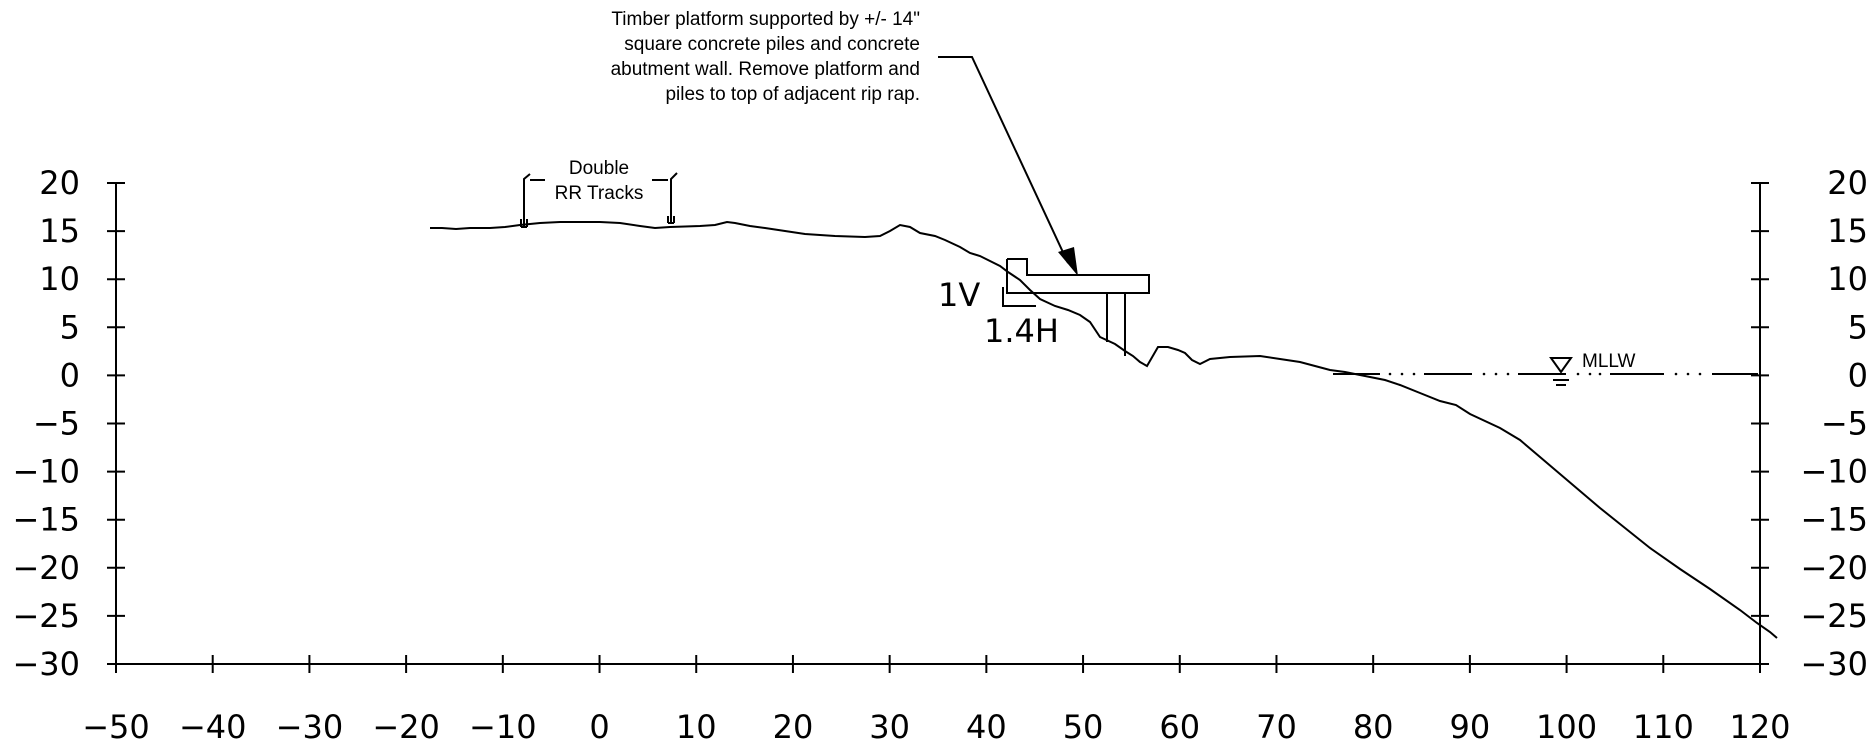 This screenshot has height=743, width=1875. I want to click on y-tick-label-right: −15, so click(1834, 520).